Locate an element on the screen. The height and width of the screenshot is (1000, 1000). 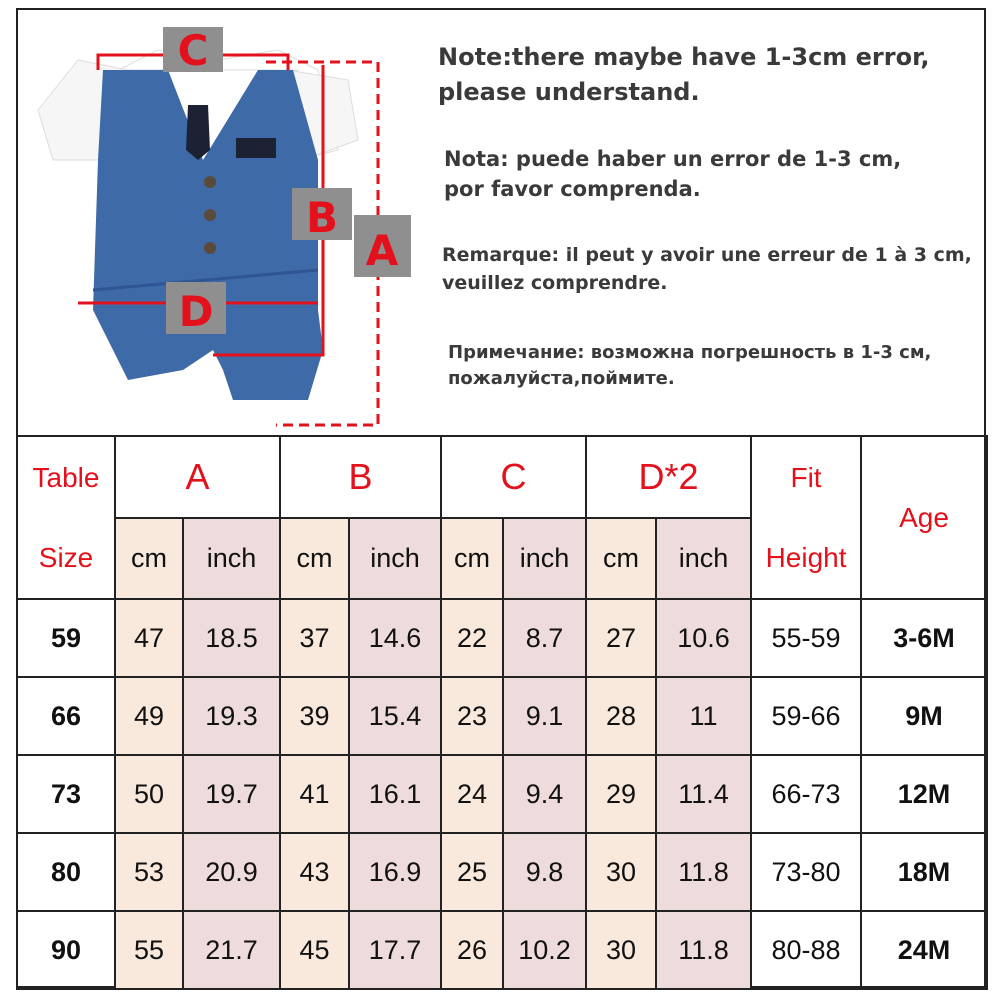
cell-height: 55-59 is located at coordinates (806, 638).